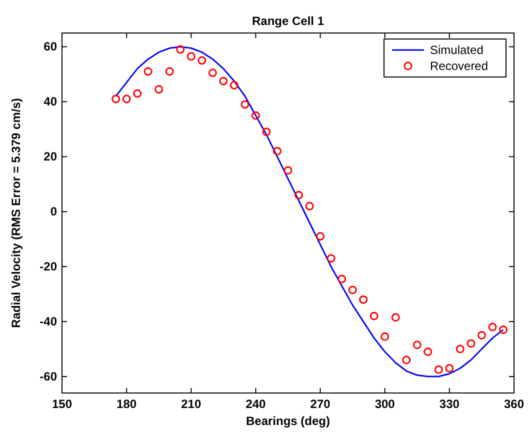  What do you see at coordinates (191, 404) in the screenshot?
I see `x-tick-label: 210` at bounding box center [191, 404].